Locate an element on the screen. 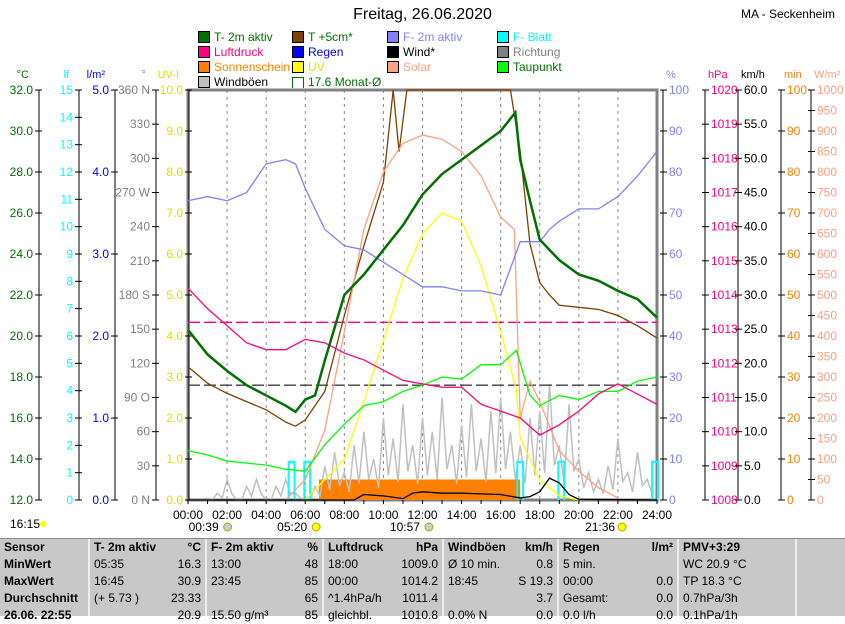  table-row: 18:45 S 19.3 is located at coordinates (500, 581).